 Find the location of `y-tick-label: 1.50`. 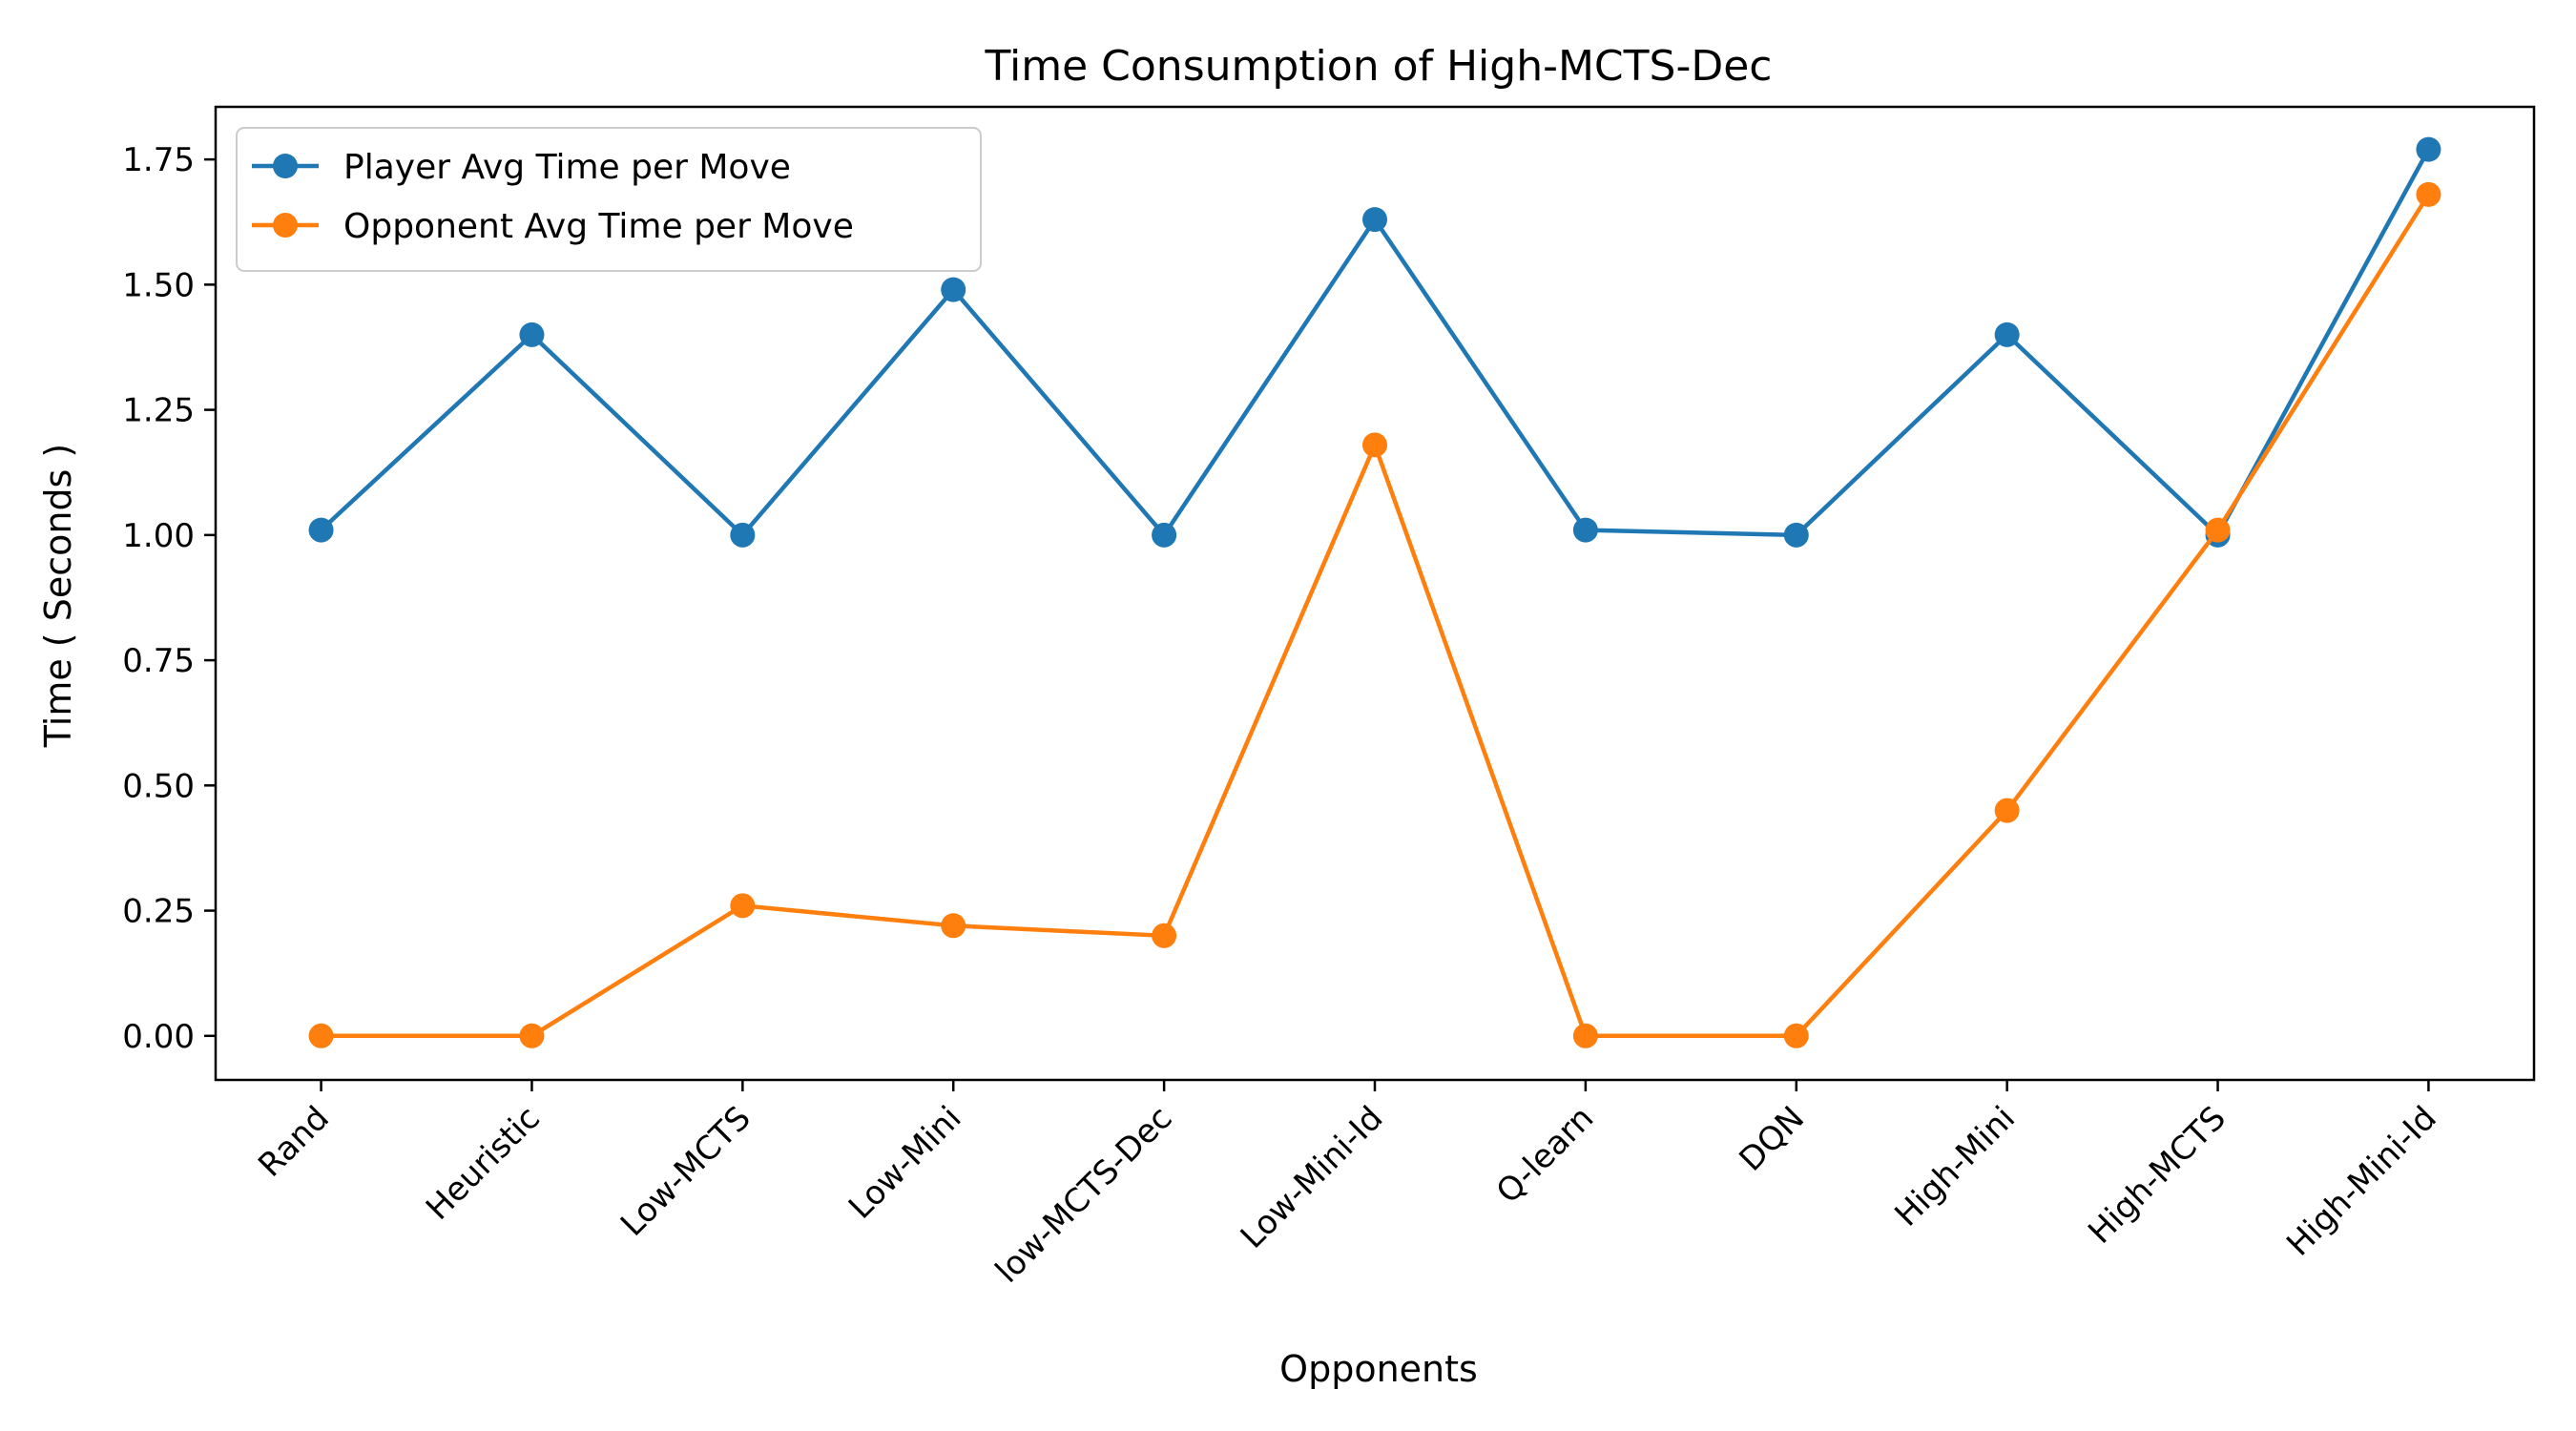

y-tick-label: 1.50 is located at coordinates (158, 285).